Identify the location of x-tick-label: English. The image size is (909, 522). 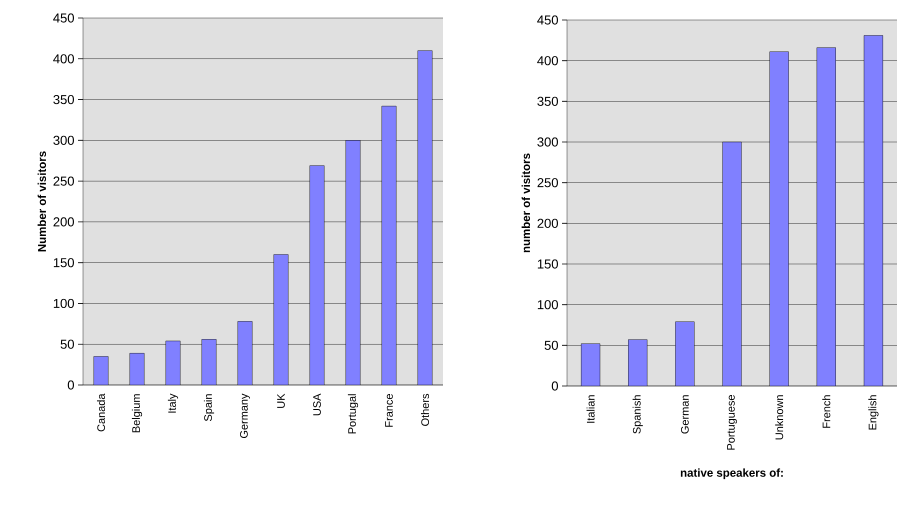
(873, 412).